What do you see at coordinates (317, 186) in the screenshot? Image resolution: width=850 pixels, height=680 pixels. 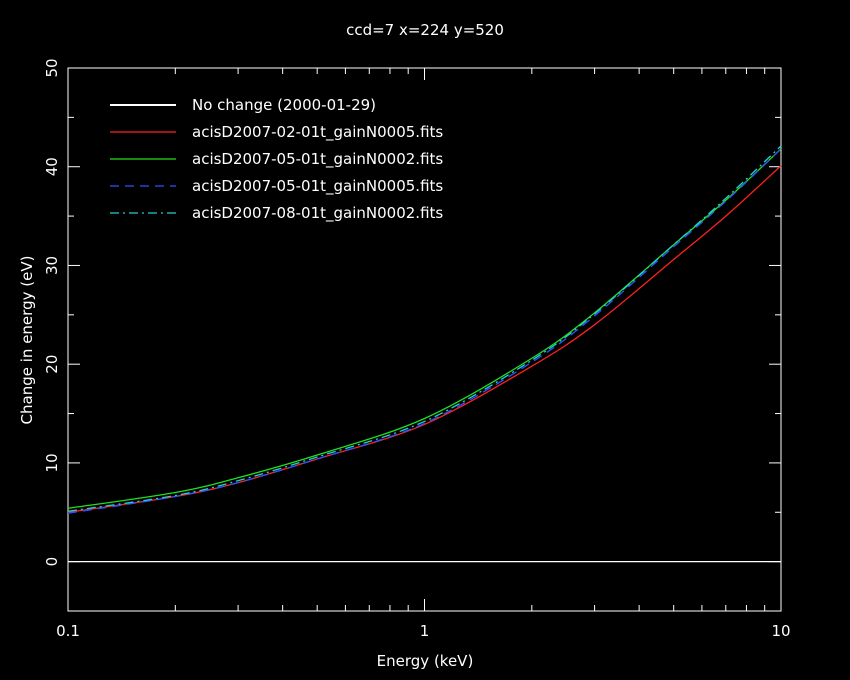 I see `legend-entry-label: acisD2007-05-01t_gainN0005.fits` at bounding box center [317, 186].